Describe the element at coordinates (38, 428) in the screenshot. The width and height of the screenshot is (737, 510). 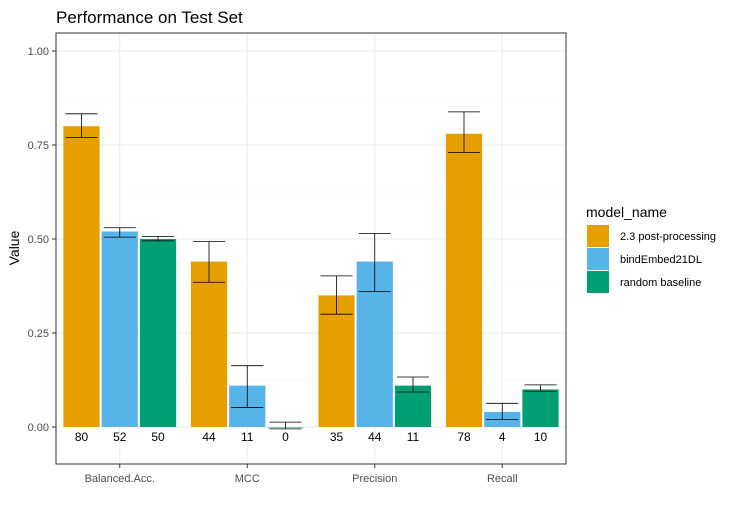
I see `y-tick-label: 0.00` at that location.